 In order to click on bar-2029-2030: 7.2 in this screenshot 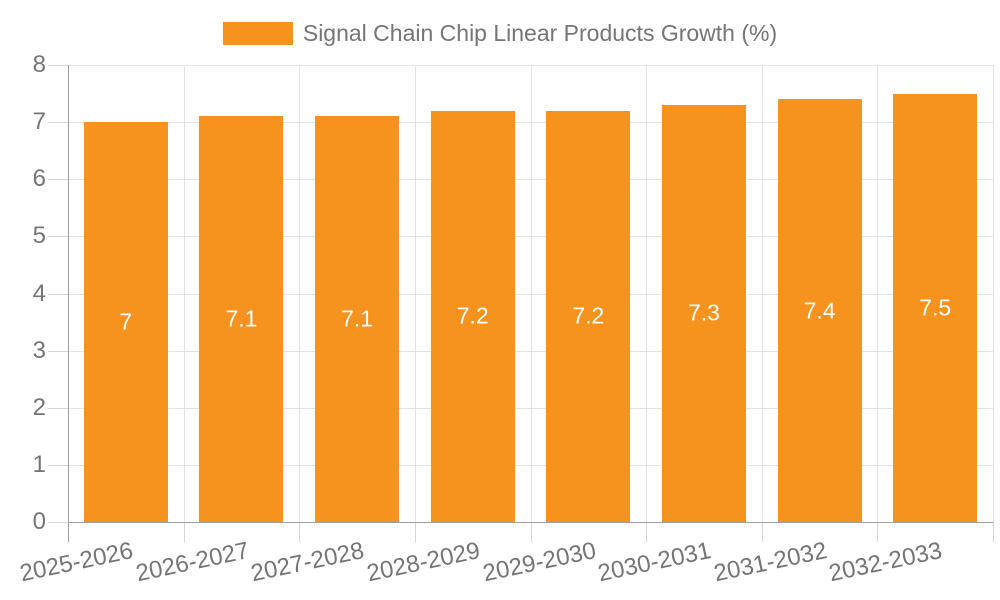, I will do `click(588, 316)`.